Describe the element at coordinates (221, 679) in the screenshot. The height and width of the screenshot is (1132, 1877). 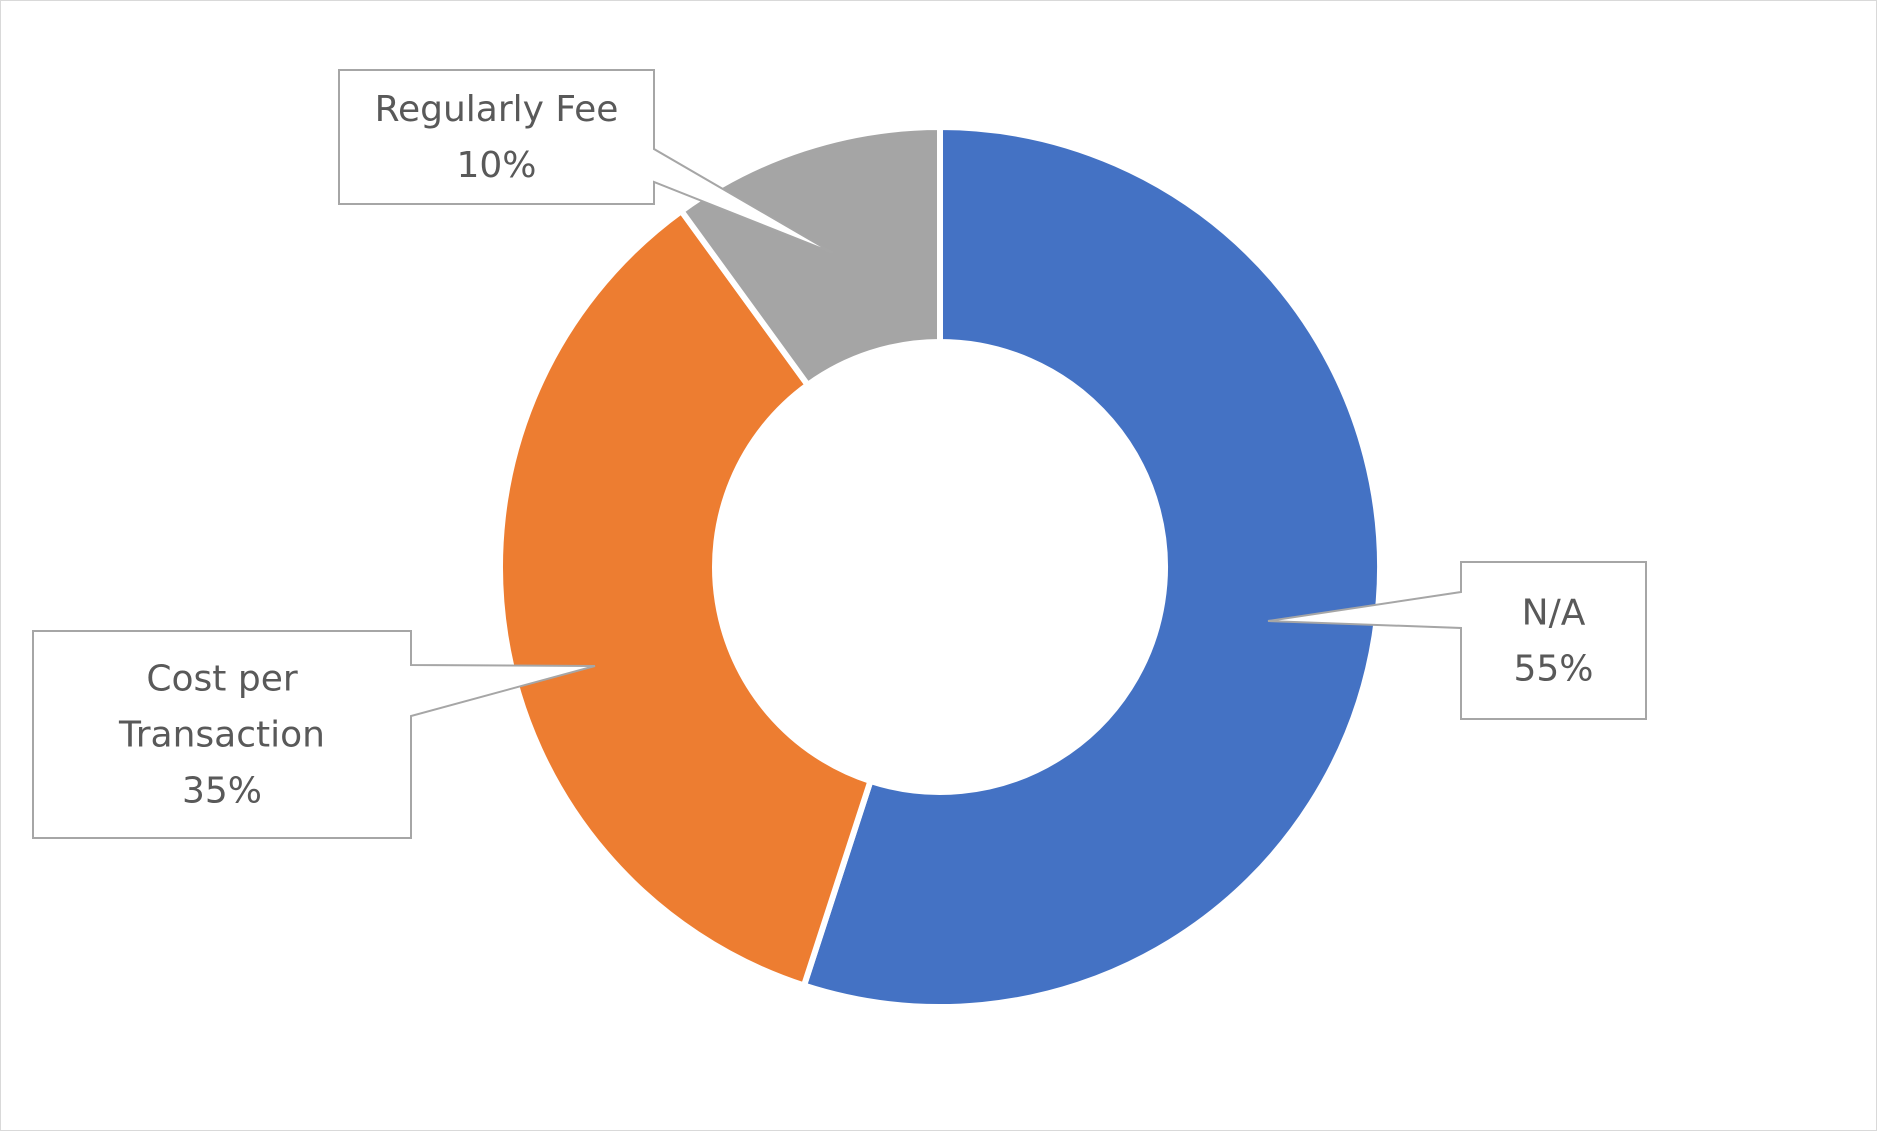
I see `data-label-category: Cost per` at that location.